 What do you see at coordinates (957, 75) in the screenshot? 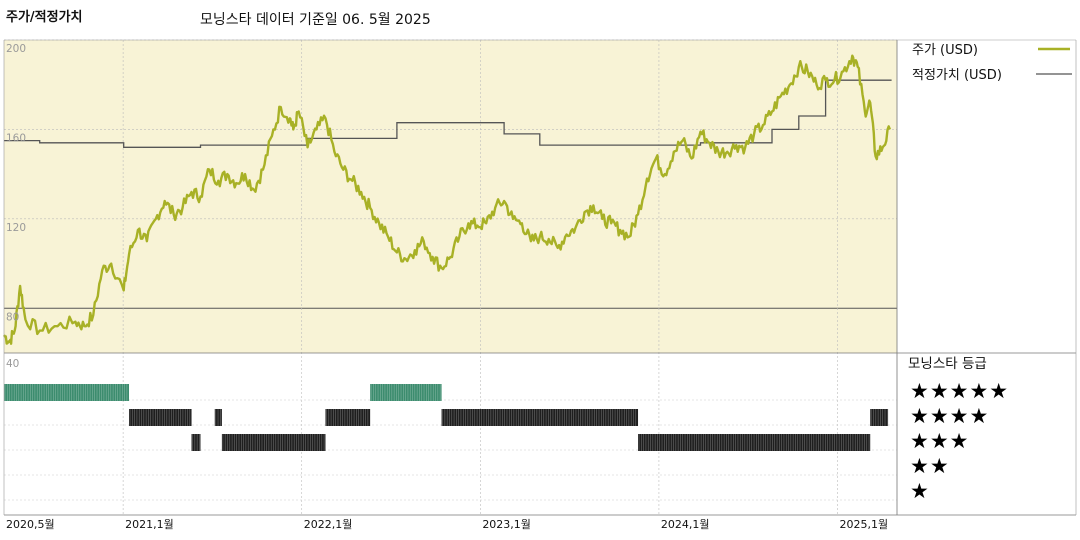
I see `legend-fair-label: 적정가치 (USD)` at bounding box center [957, 75].